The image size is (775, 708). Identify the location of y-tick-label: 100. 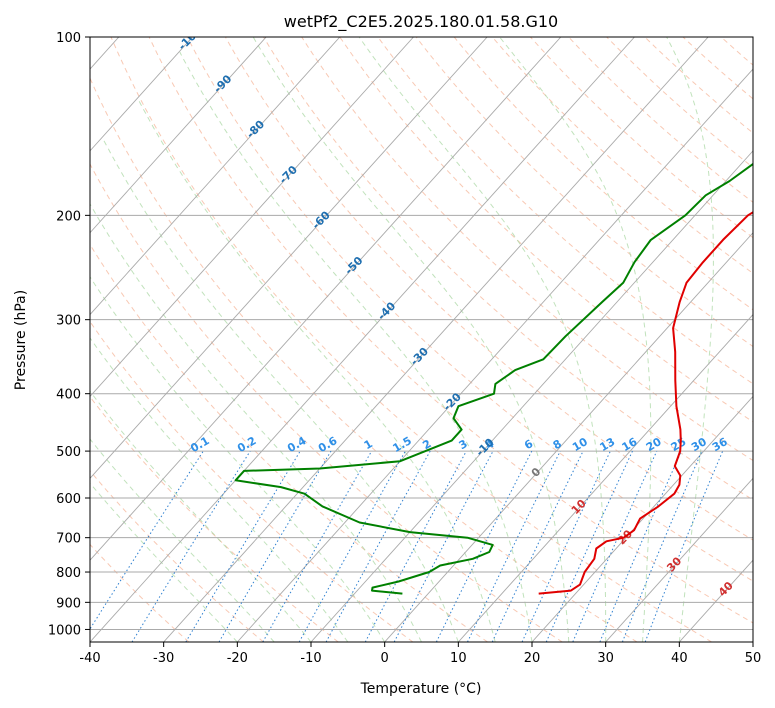
(68, 38).